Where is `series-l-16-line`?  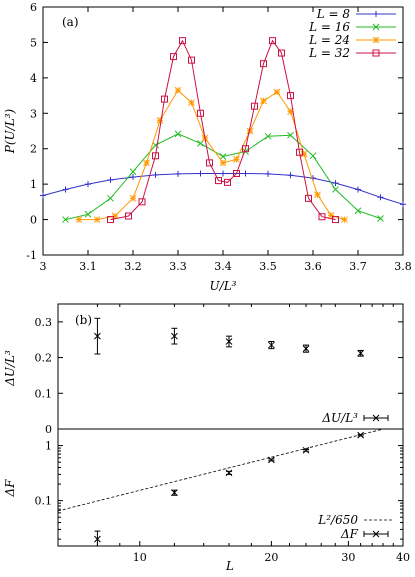
series-l-16-line is located at coordinates (223, 177).